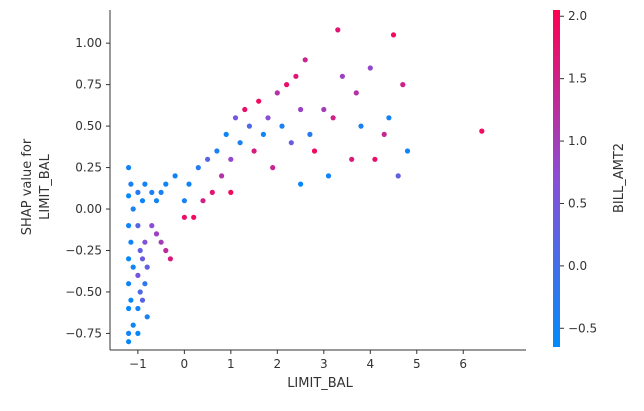  I want to click on x-tick-label: 2, so click(278, 364).